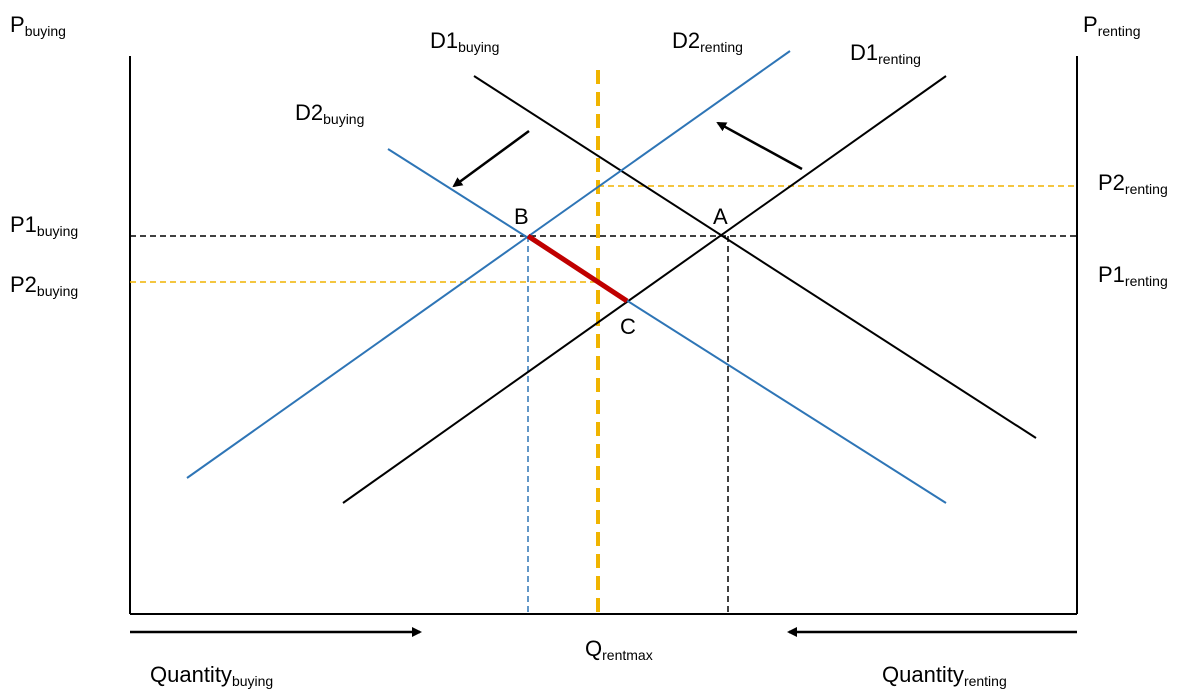  Describe the element at coordinates (759, 146) in the screenshot. I see `d-renting-shift-arrow` at that location.